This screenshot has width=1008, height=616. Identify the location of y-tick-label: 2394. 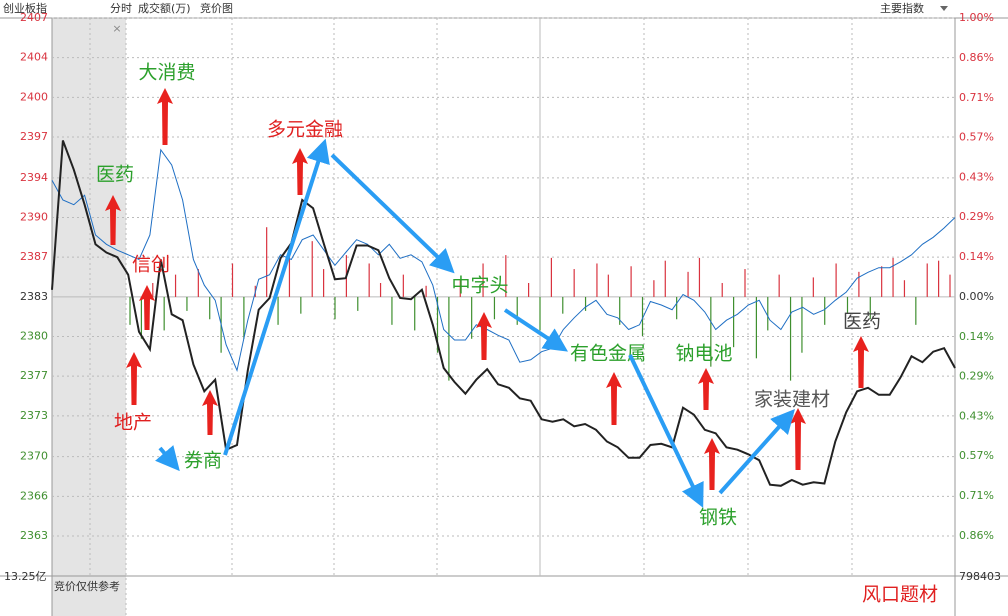
(34, 177).